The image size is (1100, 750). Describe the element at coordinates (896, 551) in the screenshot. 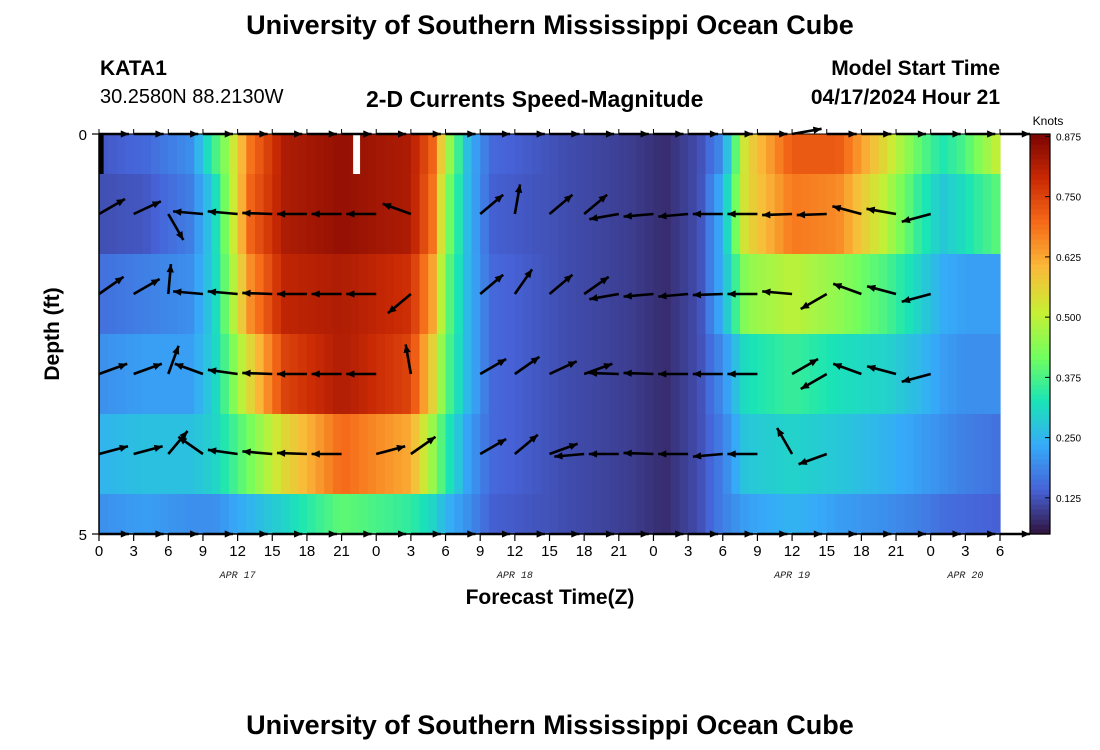

I see `x-tick-label: 21` at that location.